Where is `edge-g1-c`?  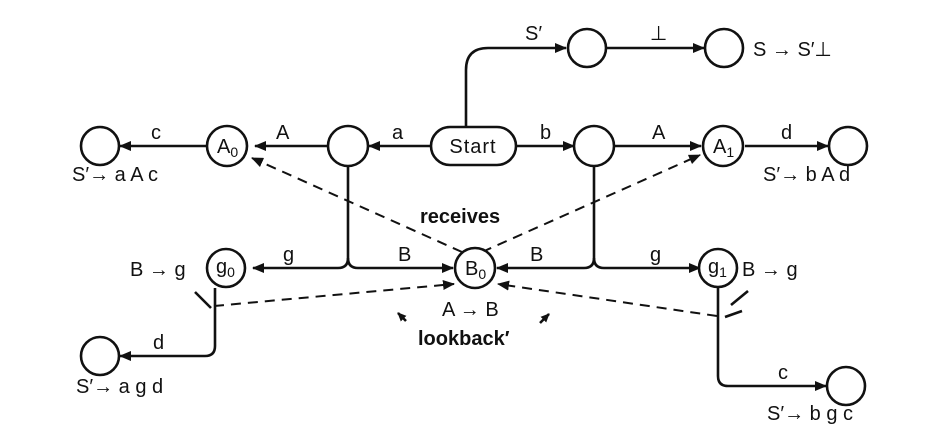 edge-g1-c is located at coordinates (771, 339).